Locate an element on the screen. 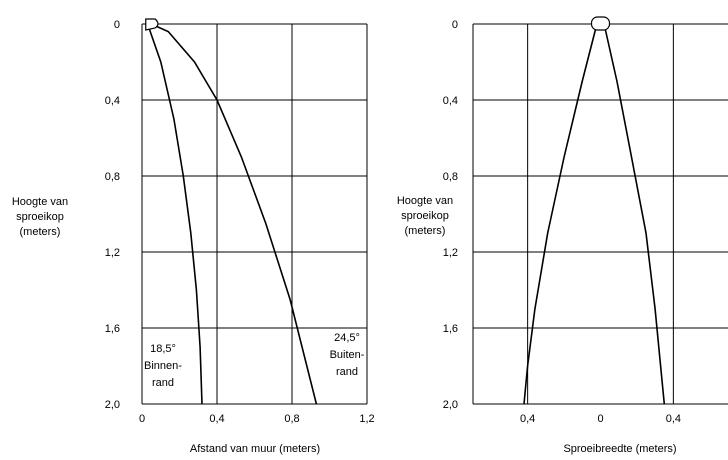  x-tick-label: 1,2 is located at coordinates (366, 419).